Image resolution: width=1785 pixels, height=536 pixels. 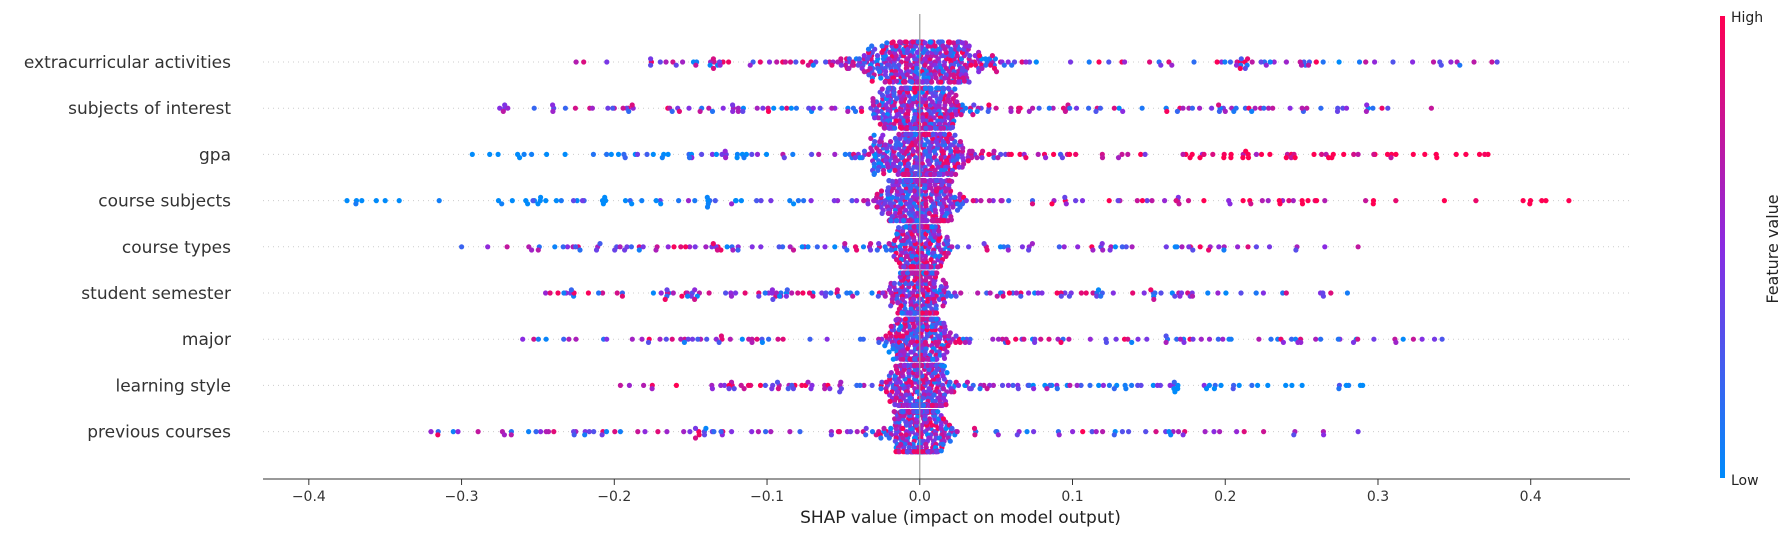 I want to click on x-tick-label: 0.0, so click(x=920, y=497).